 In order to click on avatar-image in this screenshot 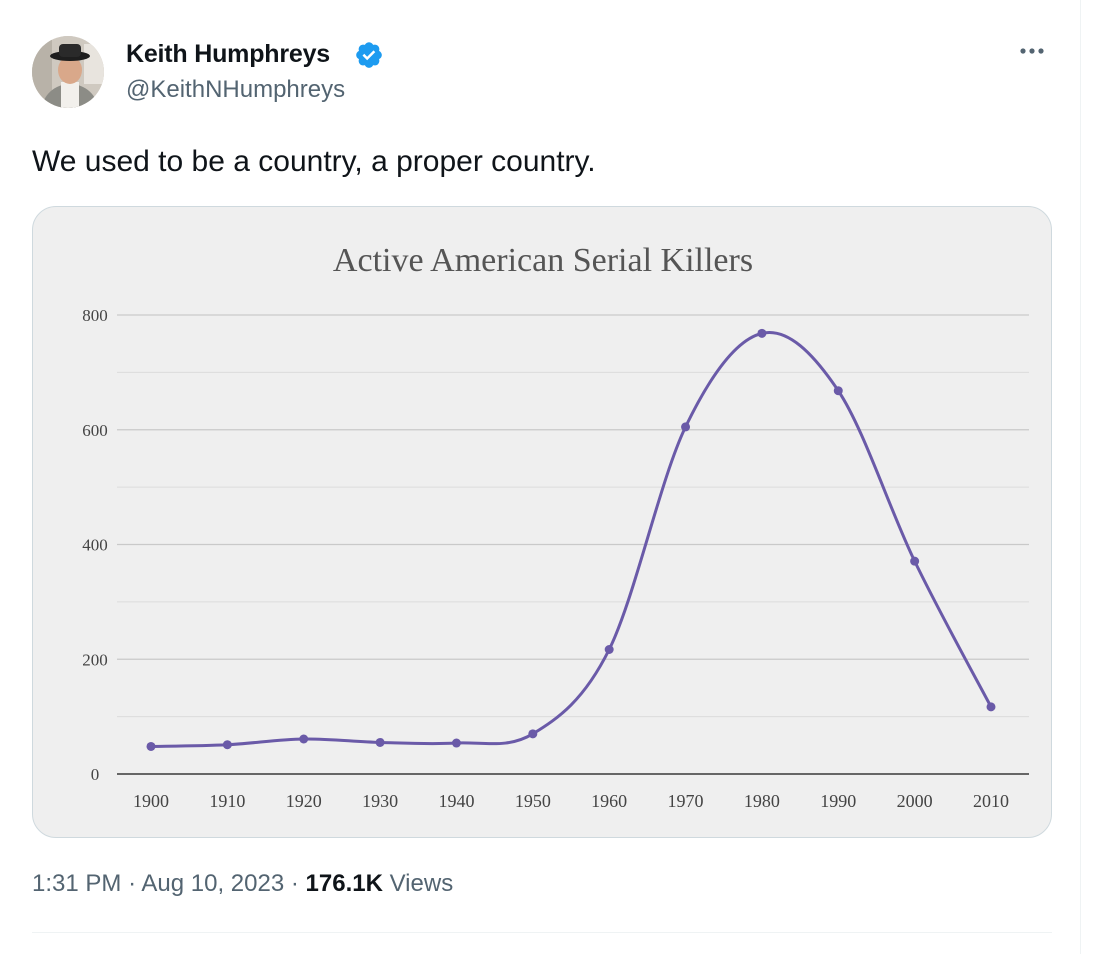, I will do `click(68, 72)`.